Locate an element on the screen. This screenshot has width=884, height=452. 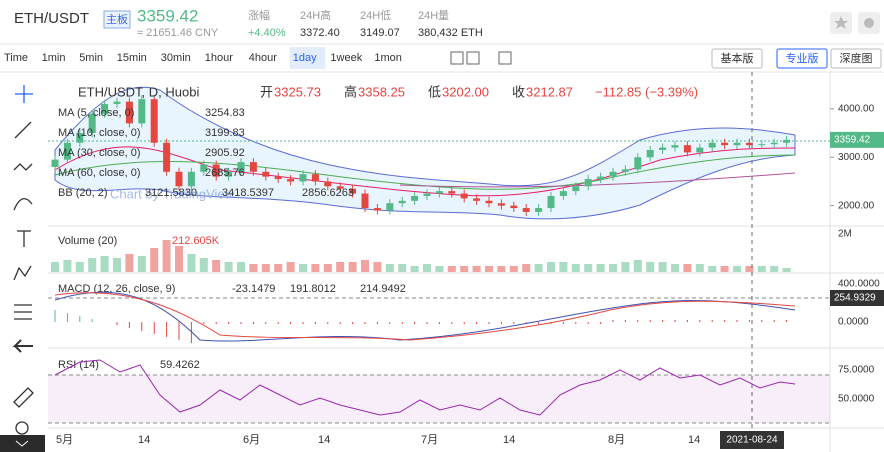
cursor-date: 2021-08-24 is located at coordinates (752, 440).